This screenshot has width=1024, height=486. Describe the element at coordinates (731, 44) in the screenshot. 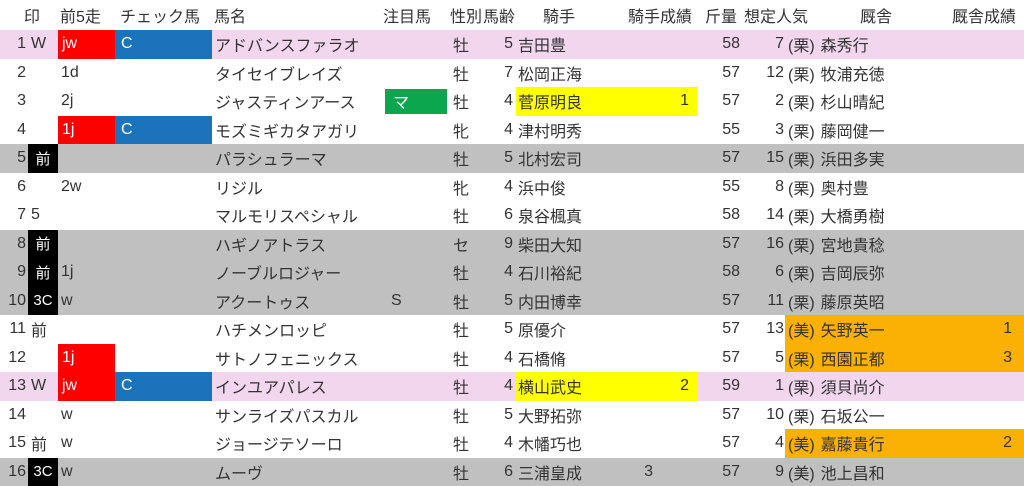

I see `weight-cell: 58` at that location.